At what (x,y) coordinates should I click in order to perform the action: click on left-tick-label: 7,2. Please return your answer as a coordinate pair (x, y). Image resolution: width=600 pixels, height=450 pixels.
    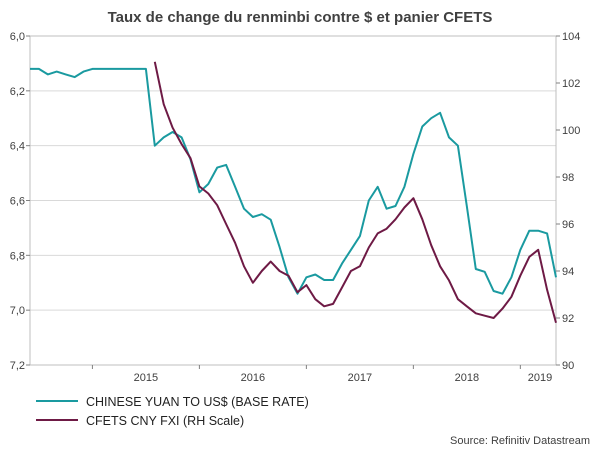
    Looking at the image, I should click on (17, 366).